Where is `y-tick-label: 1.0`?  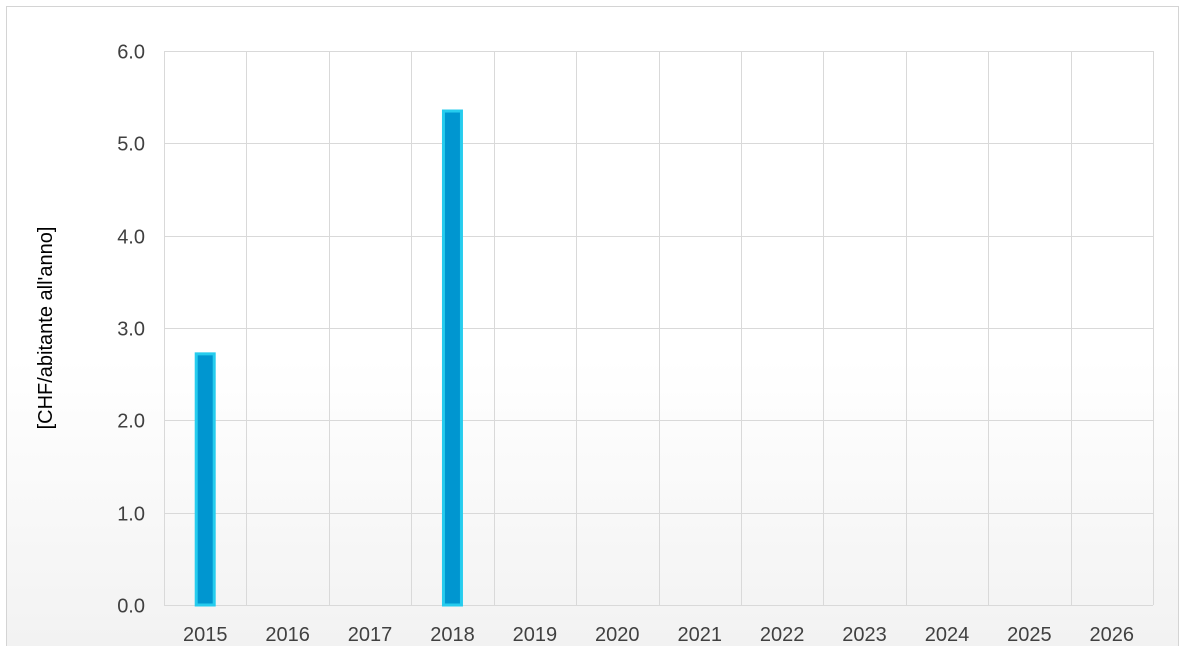
y-tick-label: 1.0 is located at coordinates (131, 515).